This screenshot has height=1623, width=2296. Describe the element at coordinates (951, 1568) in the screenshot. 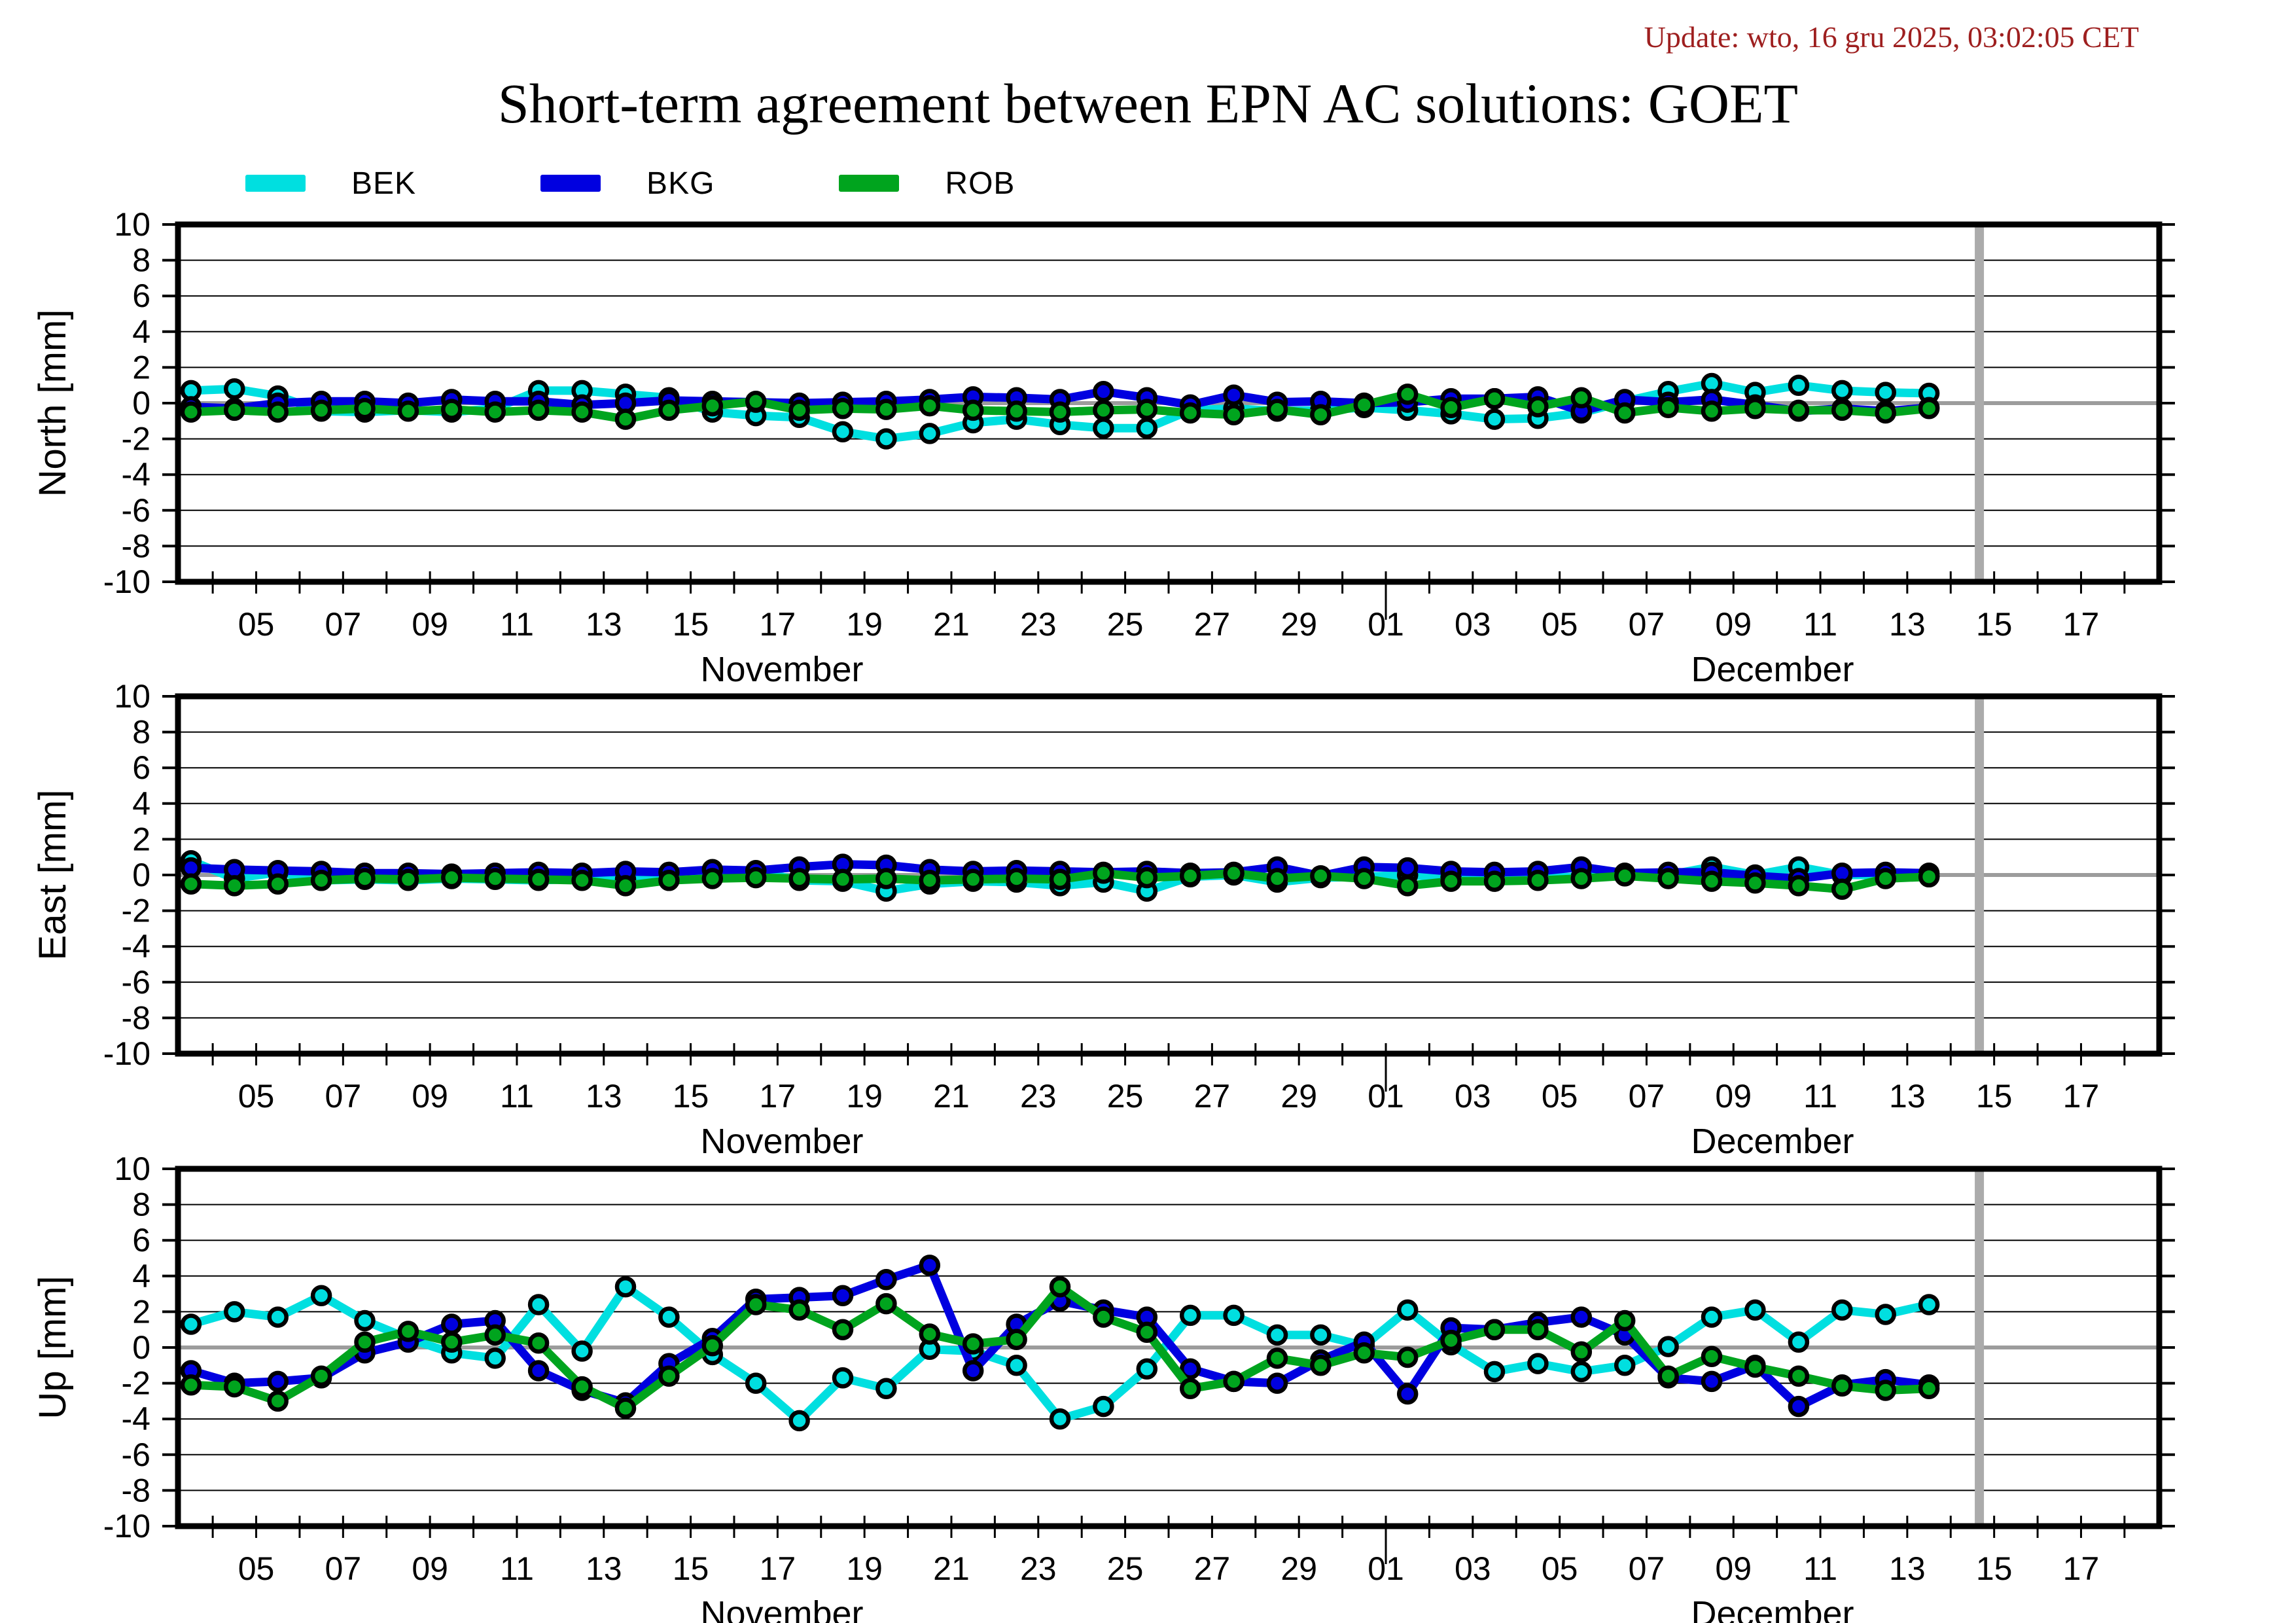

I see `up-xtick-label: 21` at that location.